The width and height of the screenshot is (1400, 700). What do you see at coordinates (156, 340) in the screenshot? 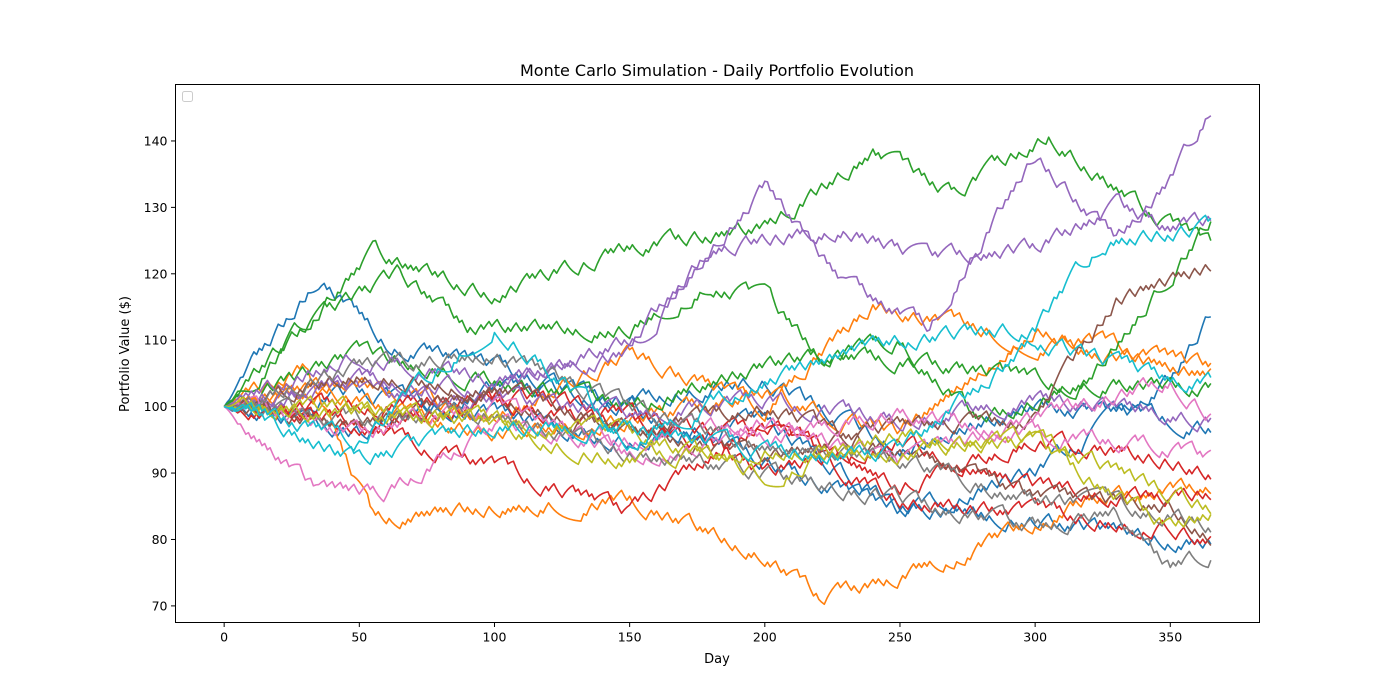
I see `y-tick-label: 110` at bounding box center [156, 340].